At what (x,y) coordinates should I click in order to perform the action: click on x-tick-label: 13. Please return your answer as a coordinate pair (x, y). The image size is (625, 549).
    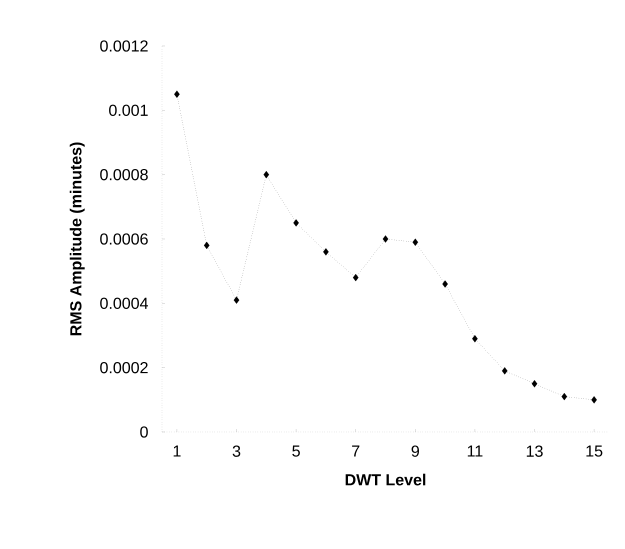
    Looking at the image, I should click on (534, 451).